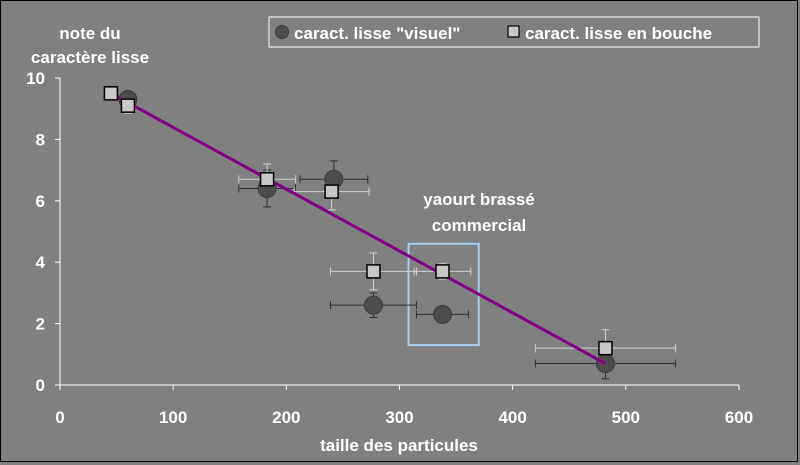 This screenshot has width=800, height=465. I want to click on annotation-box, so click(443, 294).